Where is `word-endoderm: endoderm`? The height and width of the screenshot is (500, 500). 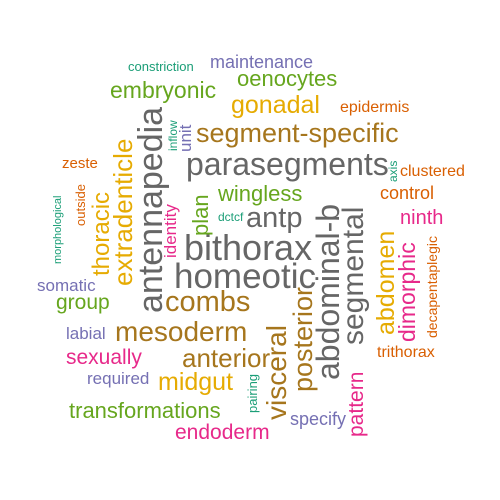 word-endoderm: endoderm is located at coordinates (222, 432).